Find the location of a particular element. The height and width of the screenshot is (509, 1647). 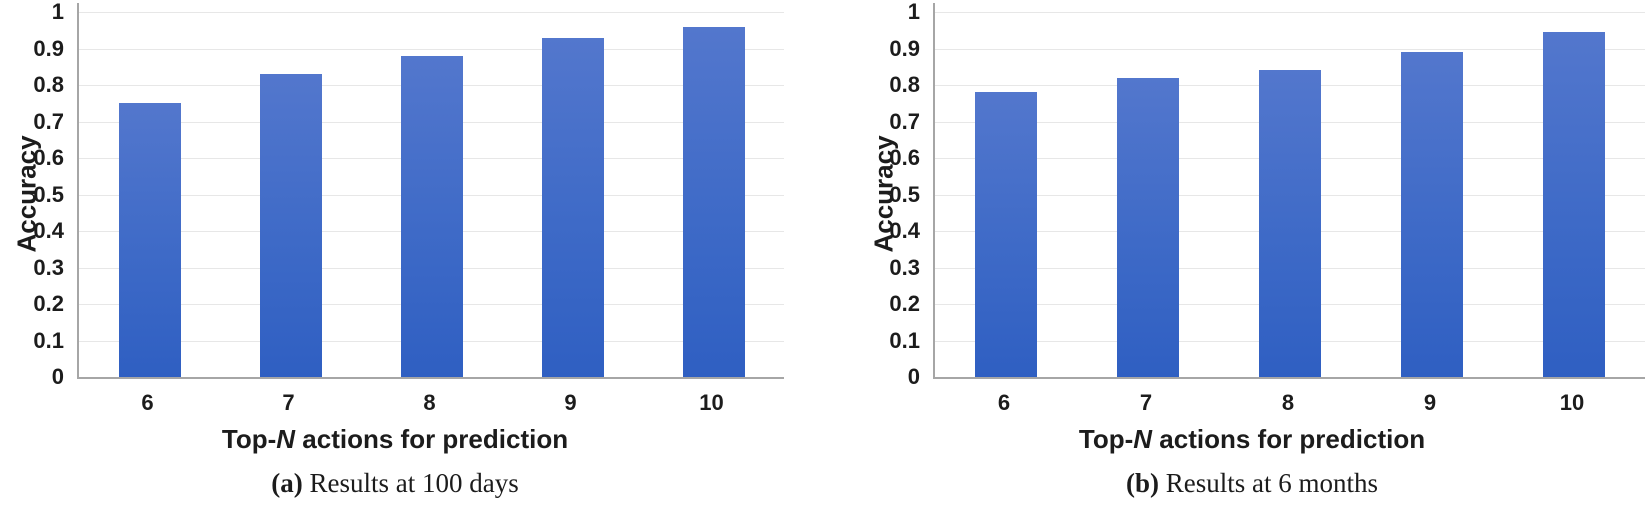

caption-label: (a) is located at coordinates (287, 483).